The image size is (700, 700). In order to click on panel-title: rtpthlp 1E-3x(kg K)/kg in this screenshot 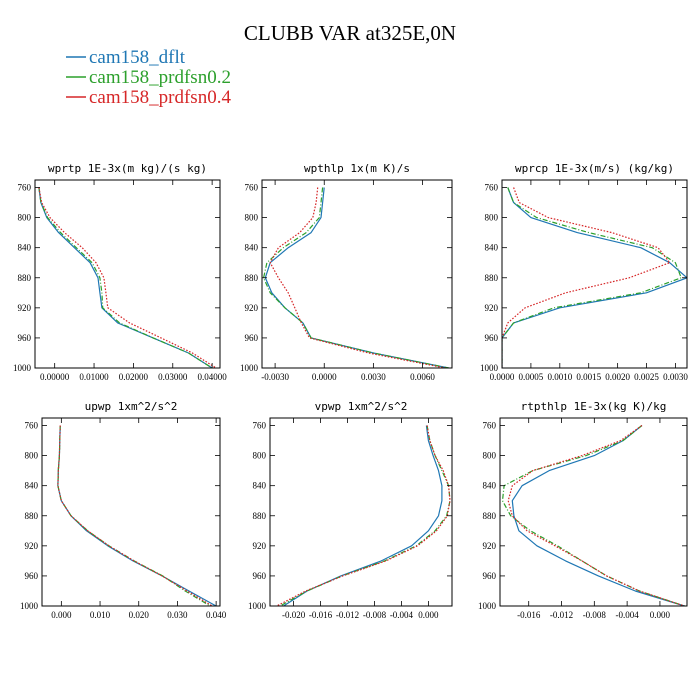, I will do `click(594, 406)`.